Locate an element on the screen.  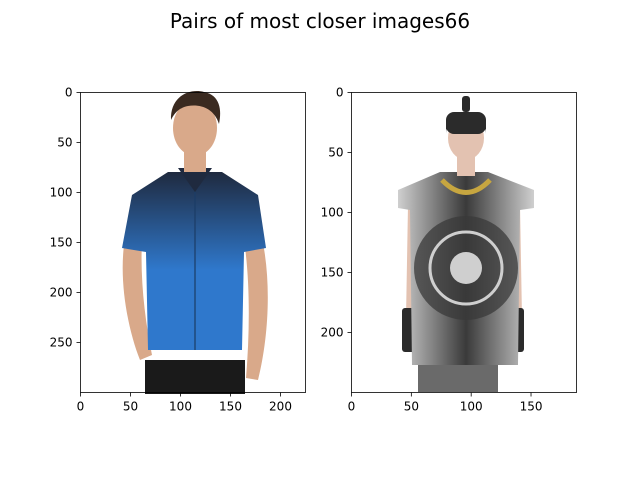
lower-body-shape is located at coordinates (458, 376).